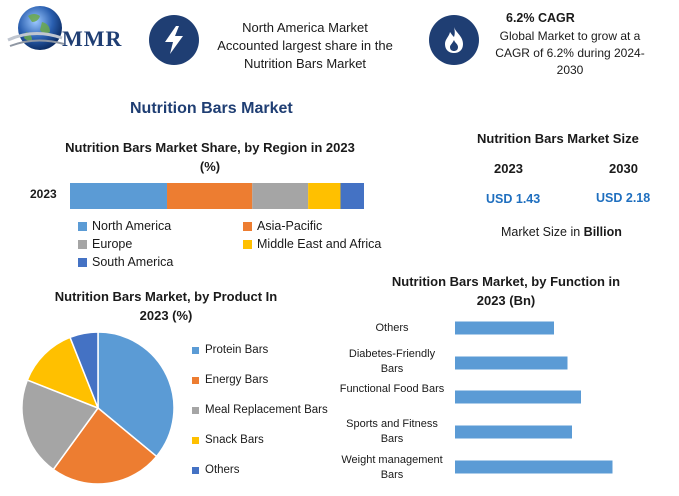  Describe the element at coordinates (84, 370) in the screenshot. I see `pie-slice-others` at that location.